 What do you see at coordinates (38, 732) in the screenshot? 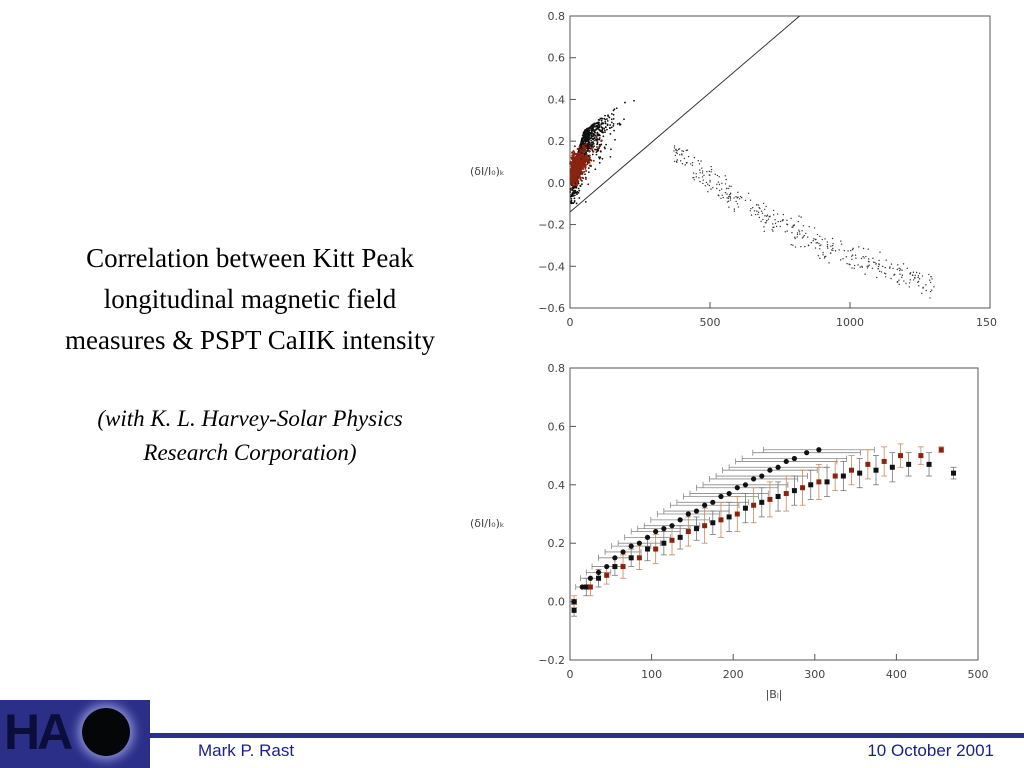
I see `logo-text: HA` at bounding box center [38, 732].